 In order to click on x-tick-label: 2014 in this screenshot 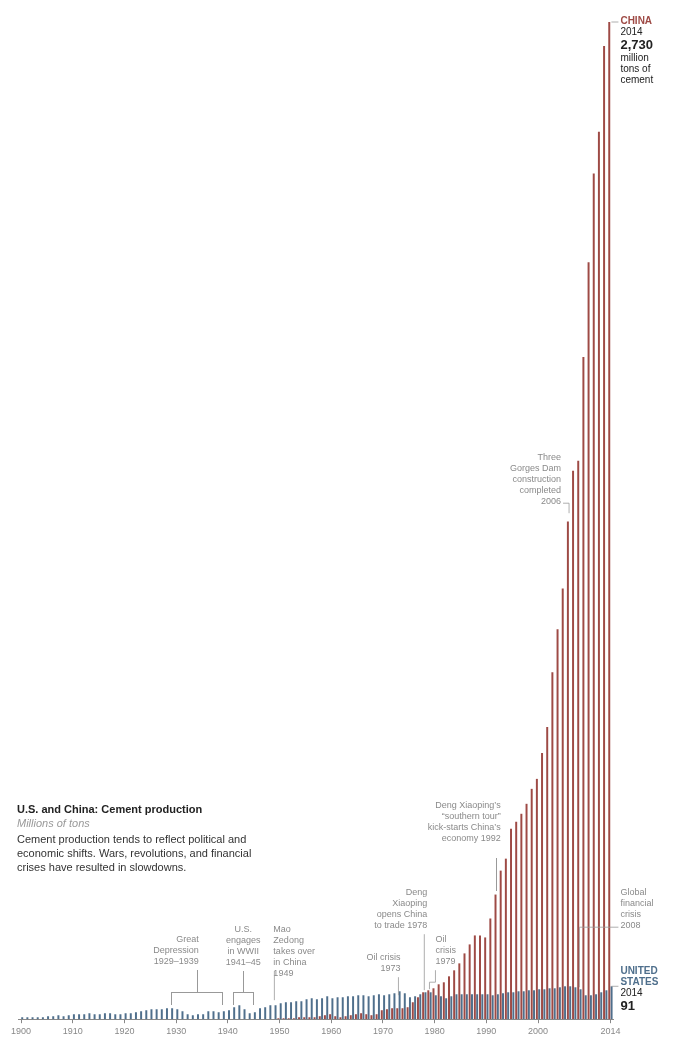, I will do `click(610, 1031)`.